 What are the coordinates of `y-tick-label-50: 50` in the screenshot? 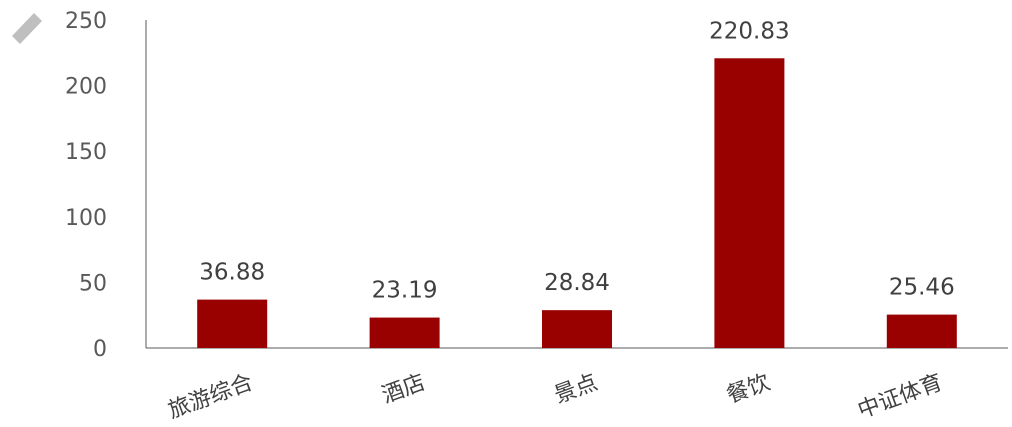 It's located at (93, 283).